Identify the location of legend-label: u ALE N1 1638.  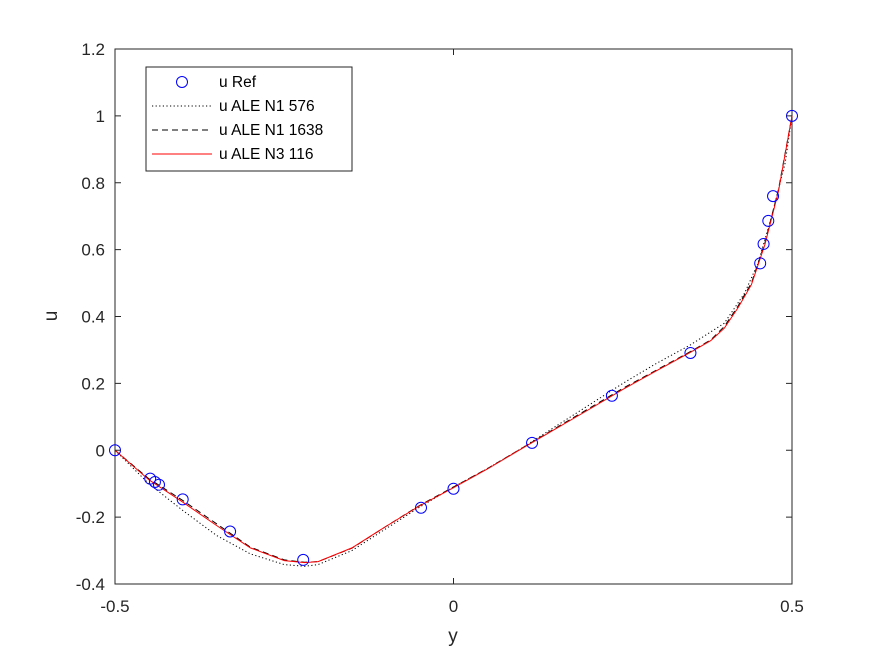
(271, 130).